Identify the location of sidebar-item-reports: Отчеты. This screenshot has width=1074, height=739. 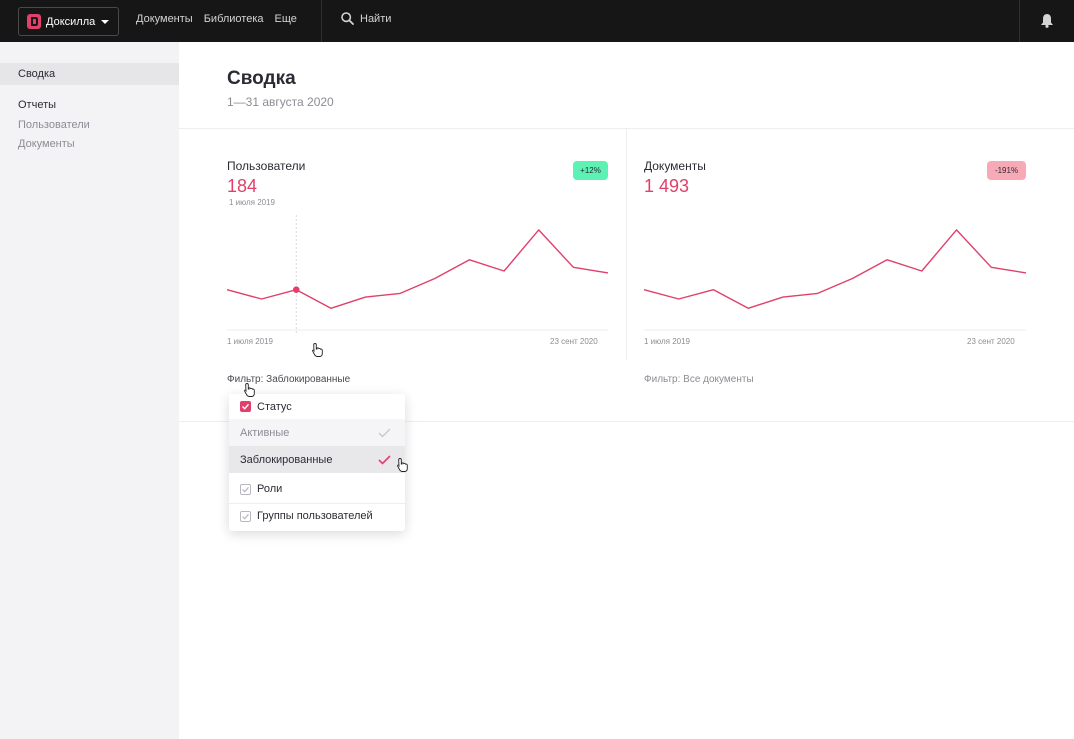
(37, 105).